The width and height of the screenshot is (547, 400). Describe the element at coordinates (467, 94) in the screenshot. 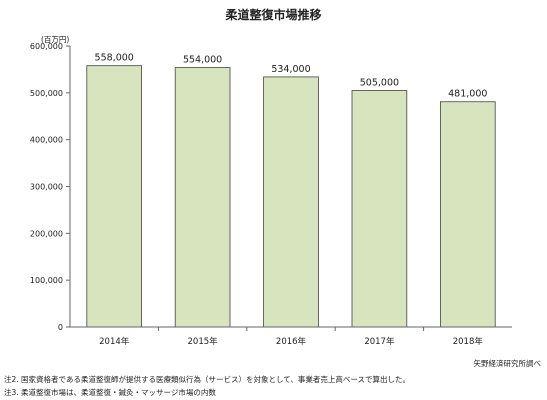

I see `data-label: 481,000` at that location.